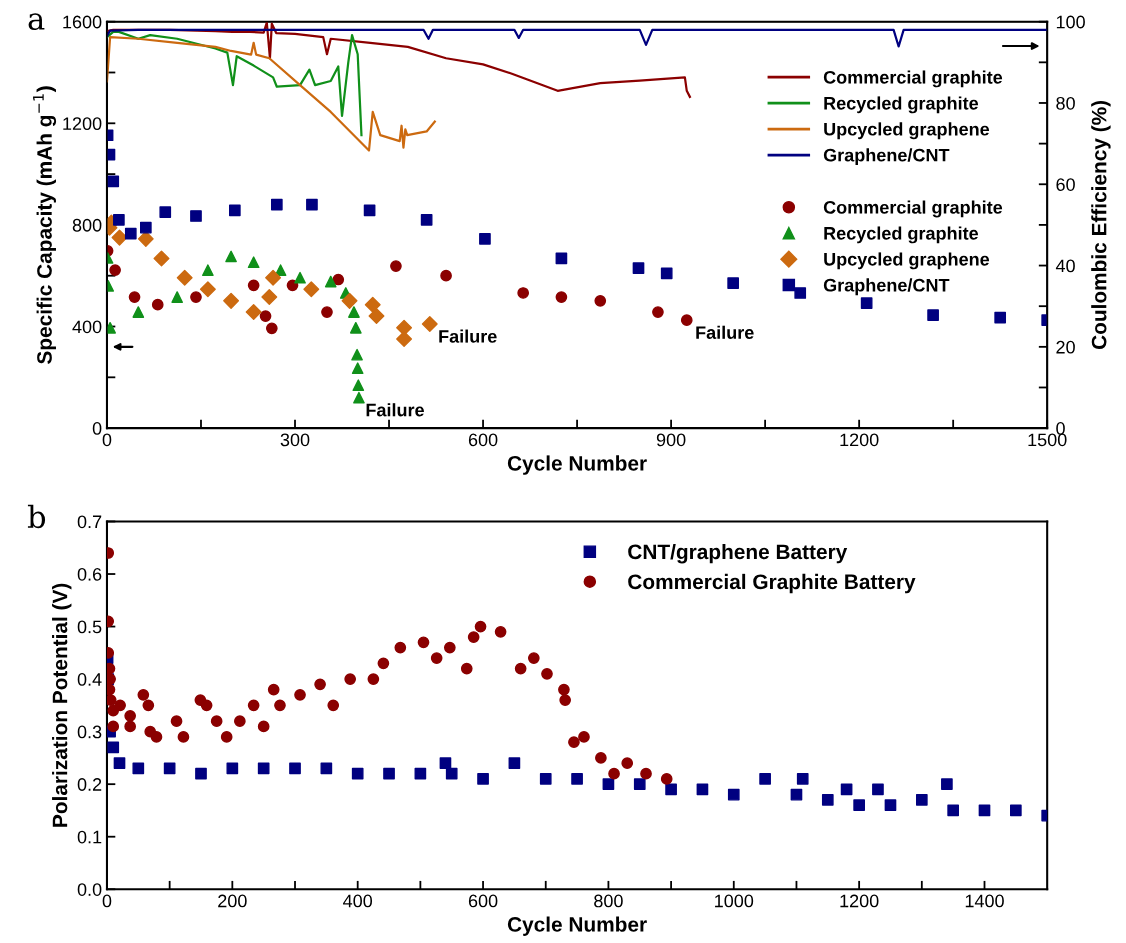 This screenshot has height=943, width=1126. I want to click on y2-tick-label: 60, so click(1065, 184).